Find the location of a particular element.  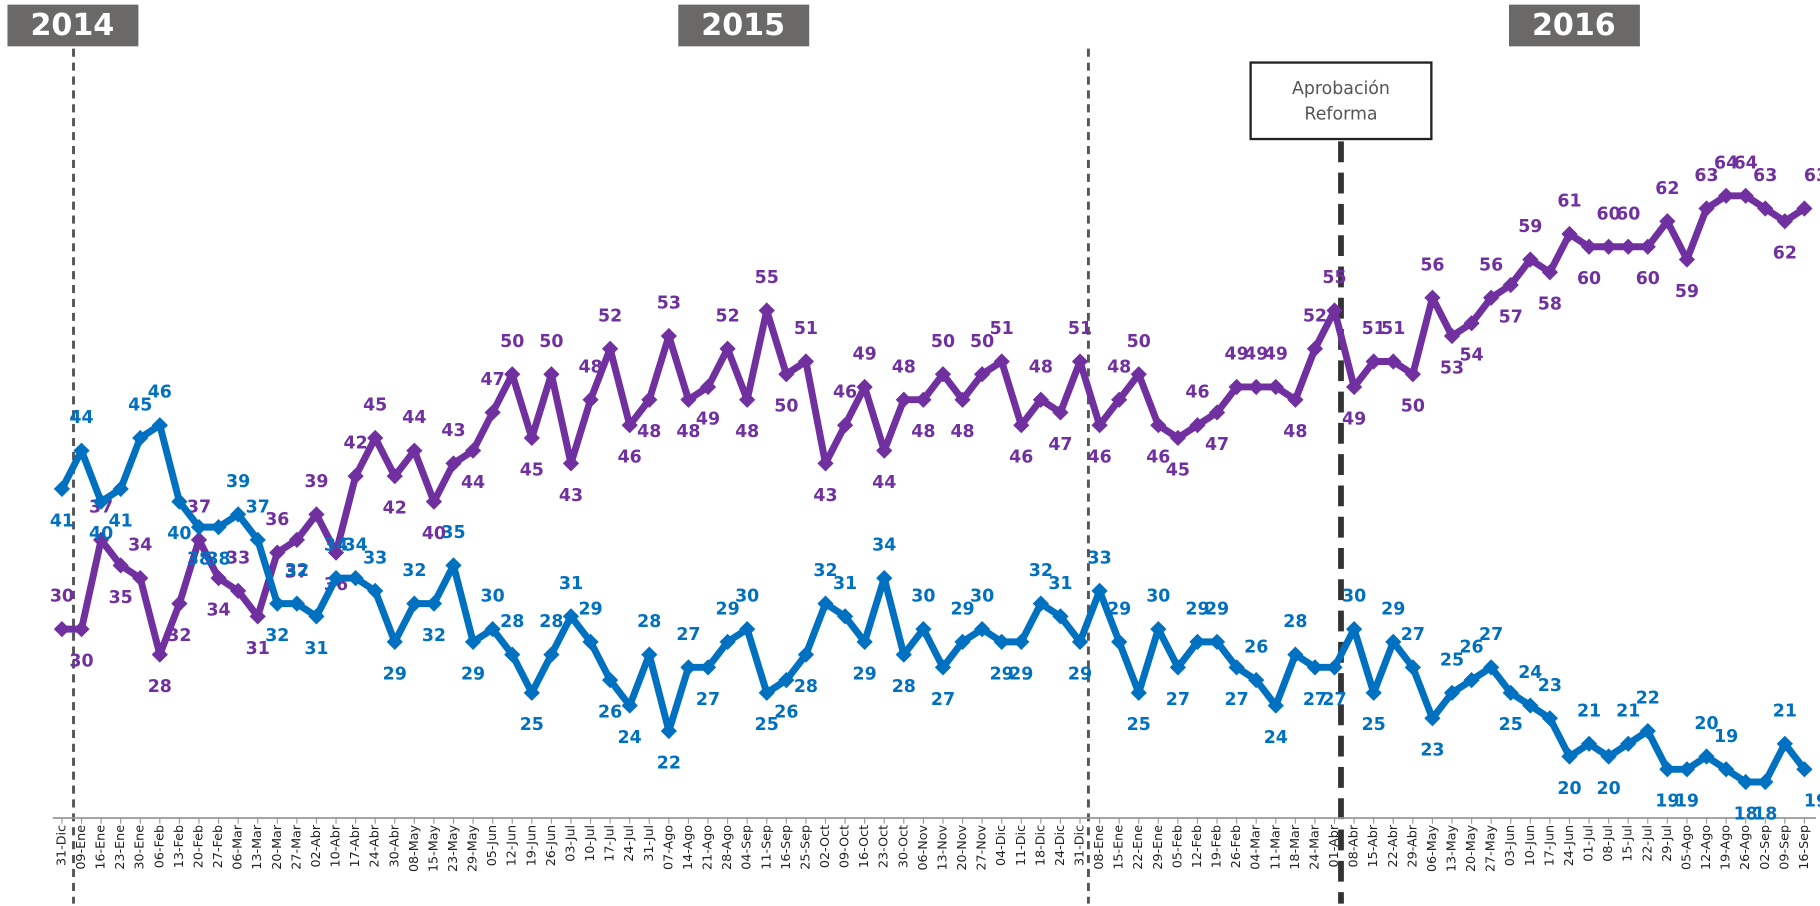

data-label: 39 is located at coordinates (316, 482).